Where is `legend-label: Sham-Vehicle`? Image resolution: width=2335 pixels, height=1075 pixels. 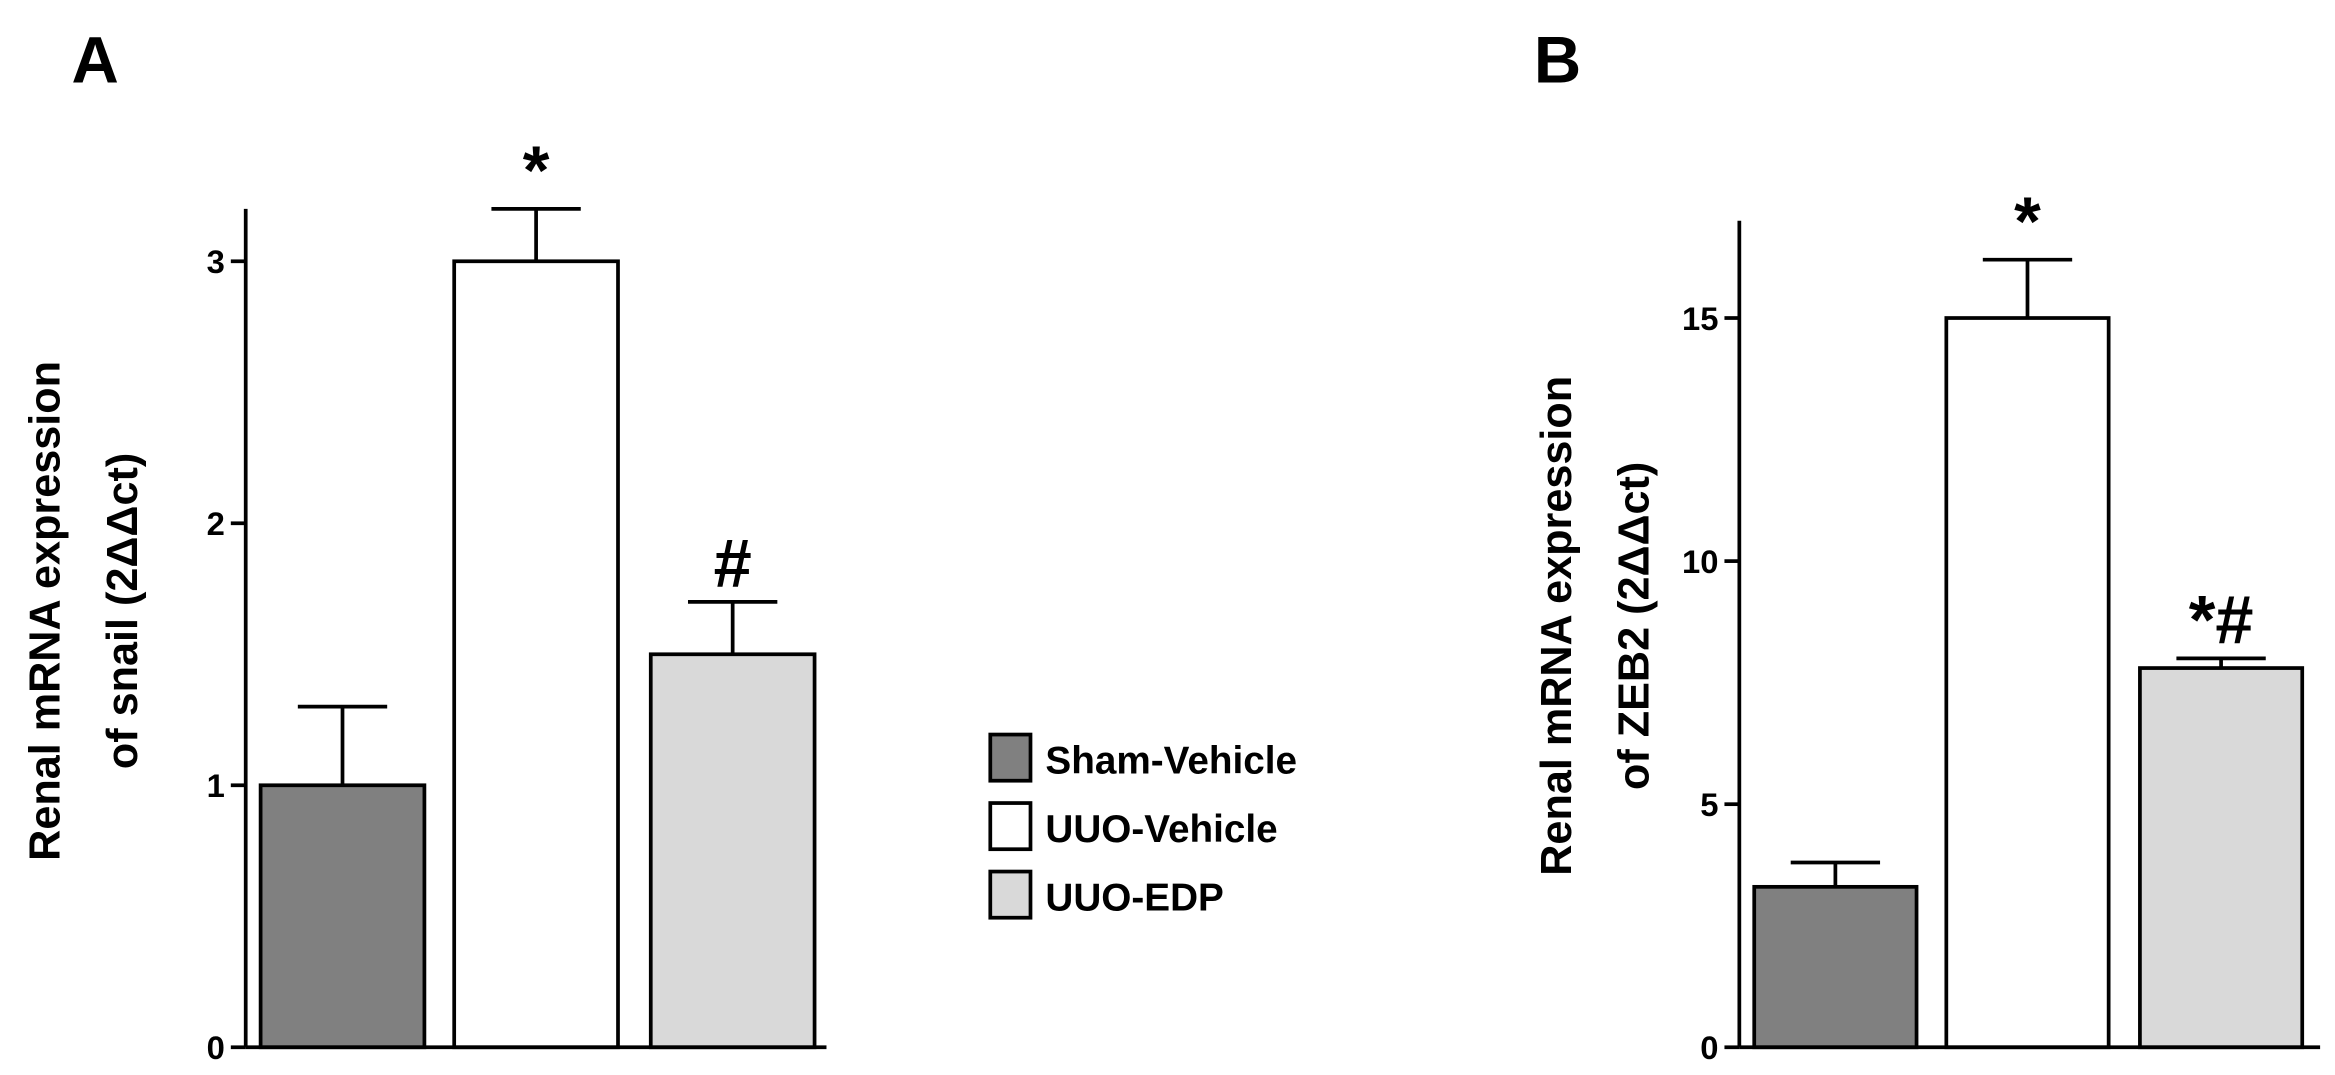
legend-label: Sham-Vehicle is located at coordinates (1171, 760).